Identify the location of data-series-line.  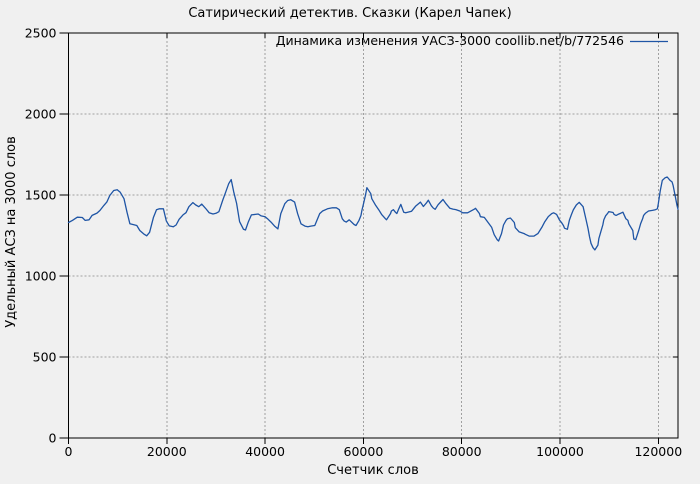
(373, 213).